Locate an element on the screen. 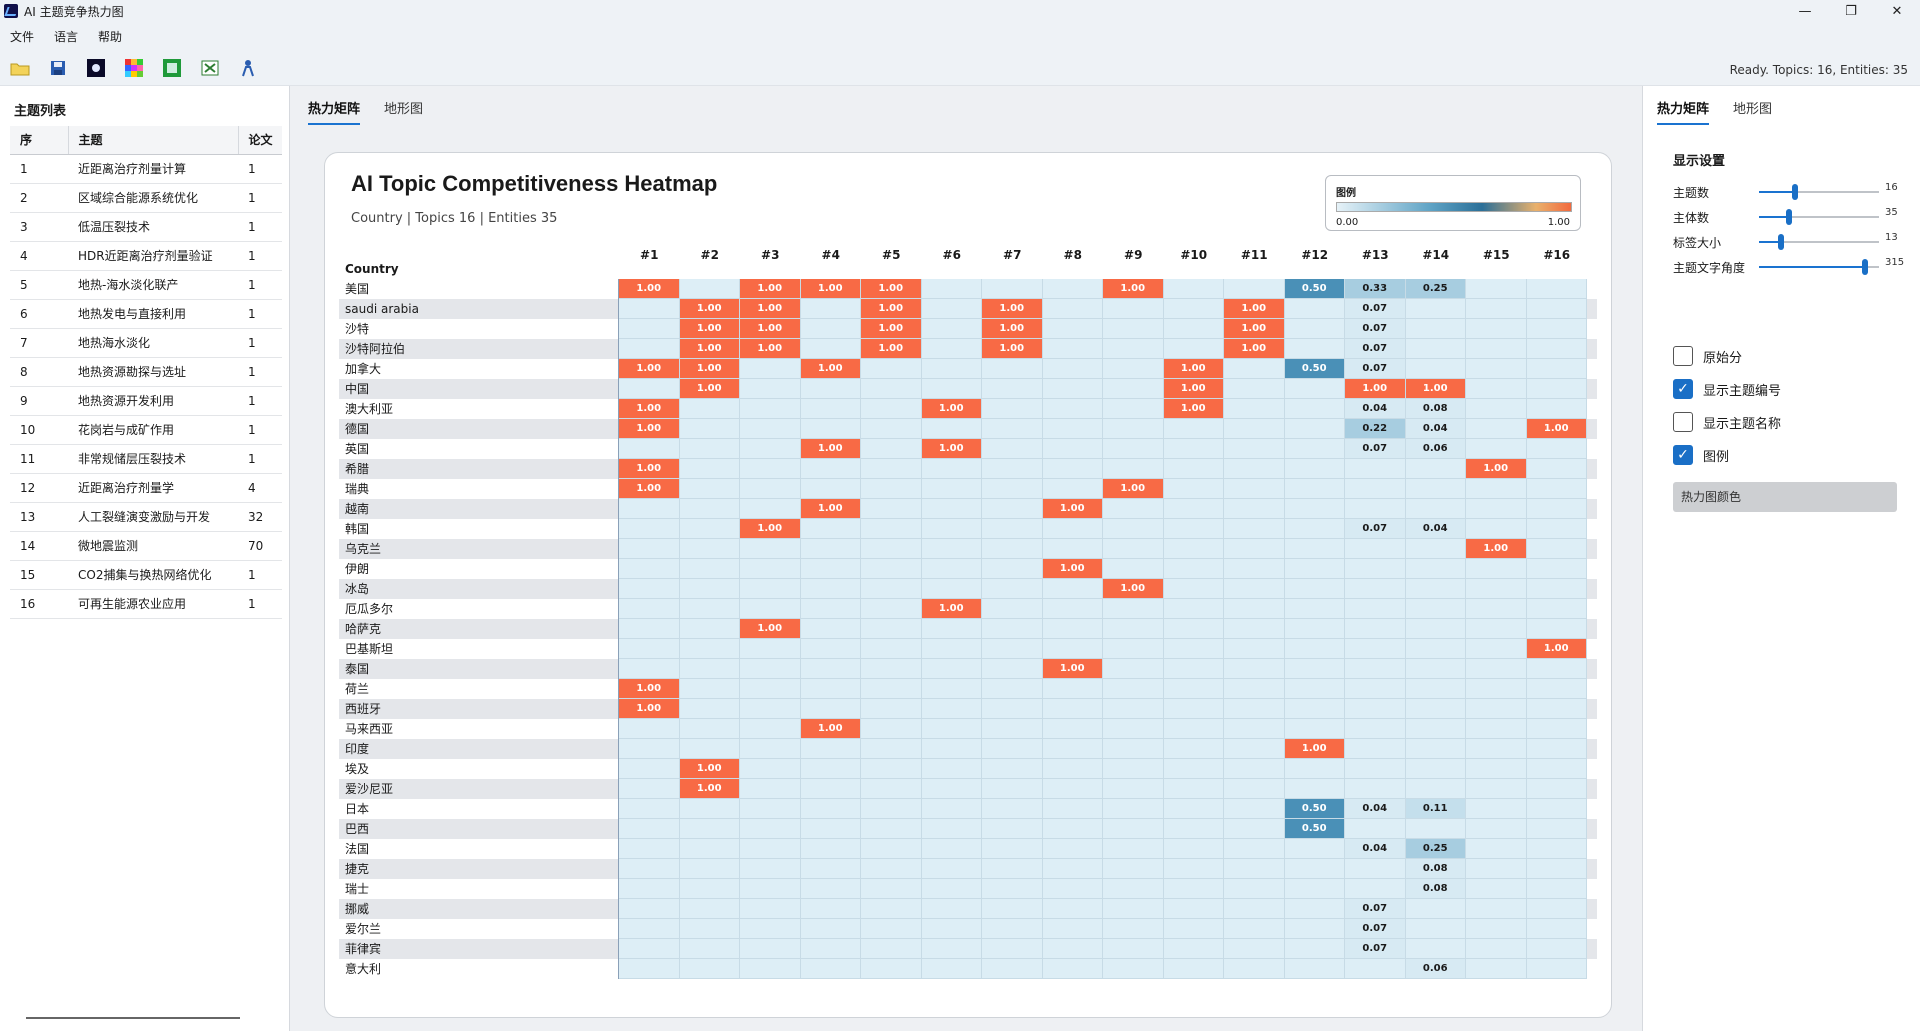 This screenshot has height=1031, width=1920. heatmap-cell: 0.06 is located at coordinates (1435, 969).